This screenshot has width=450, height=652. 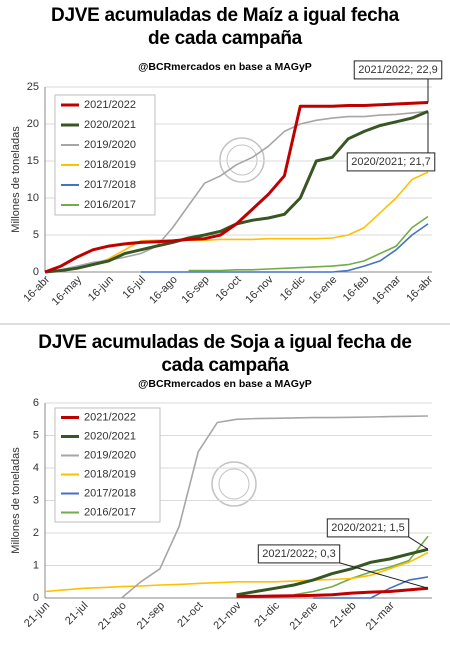 I want to click on annotation-text: 2021/2022; 0,3, so click(x=298, y=554).